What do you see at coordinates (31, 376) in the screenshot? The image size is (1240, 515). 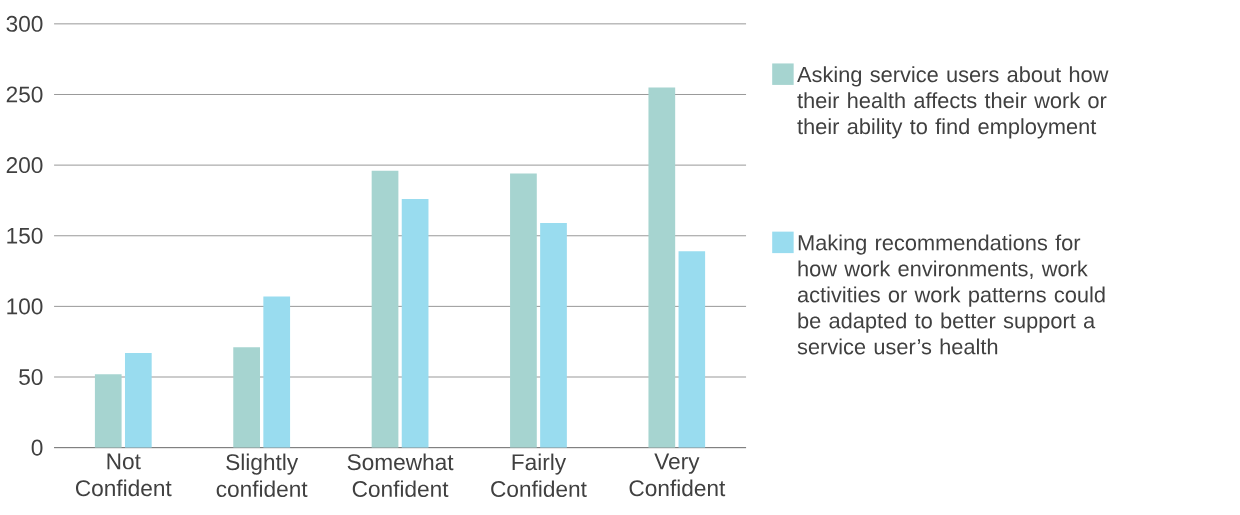 I see `y-tick-label: 50` at bounding box center [31, 376].